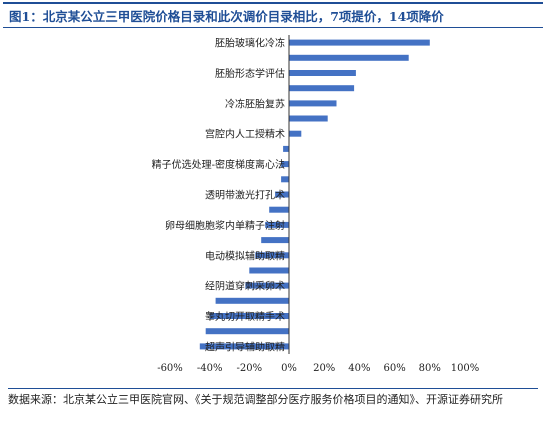 The width and height of the screenshot is (546, 427). Describe the element at coordinates (250, 368) in the screenshot. I see `x-tick-label: -20%` at that location.